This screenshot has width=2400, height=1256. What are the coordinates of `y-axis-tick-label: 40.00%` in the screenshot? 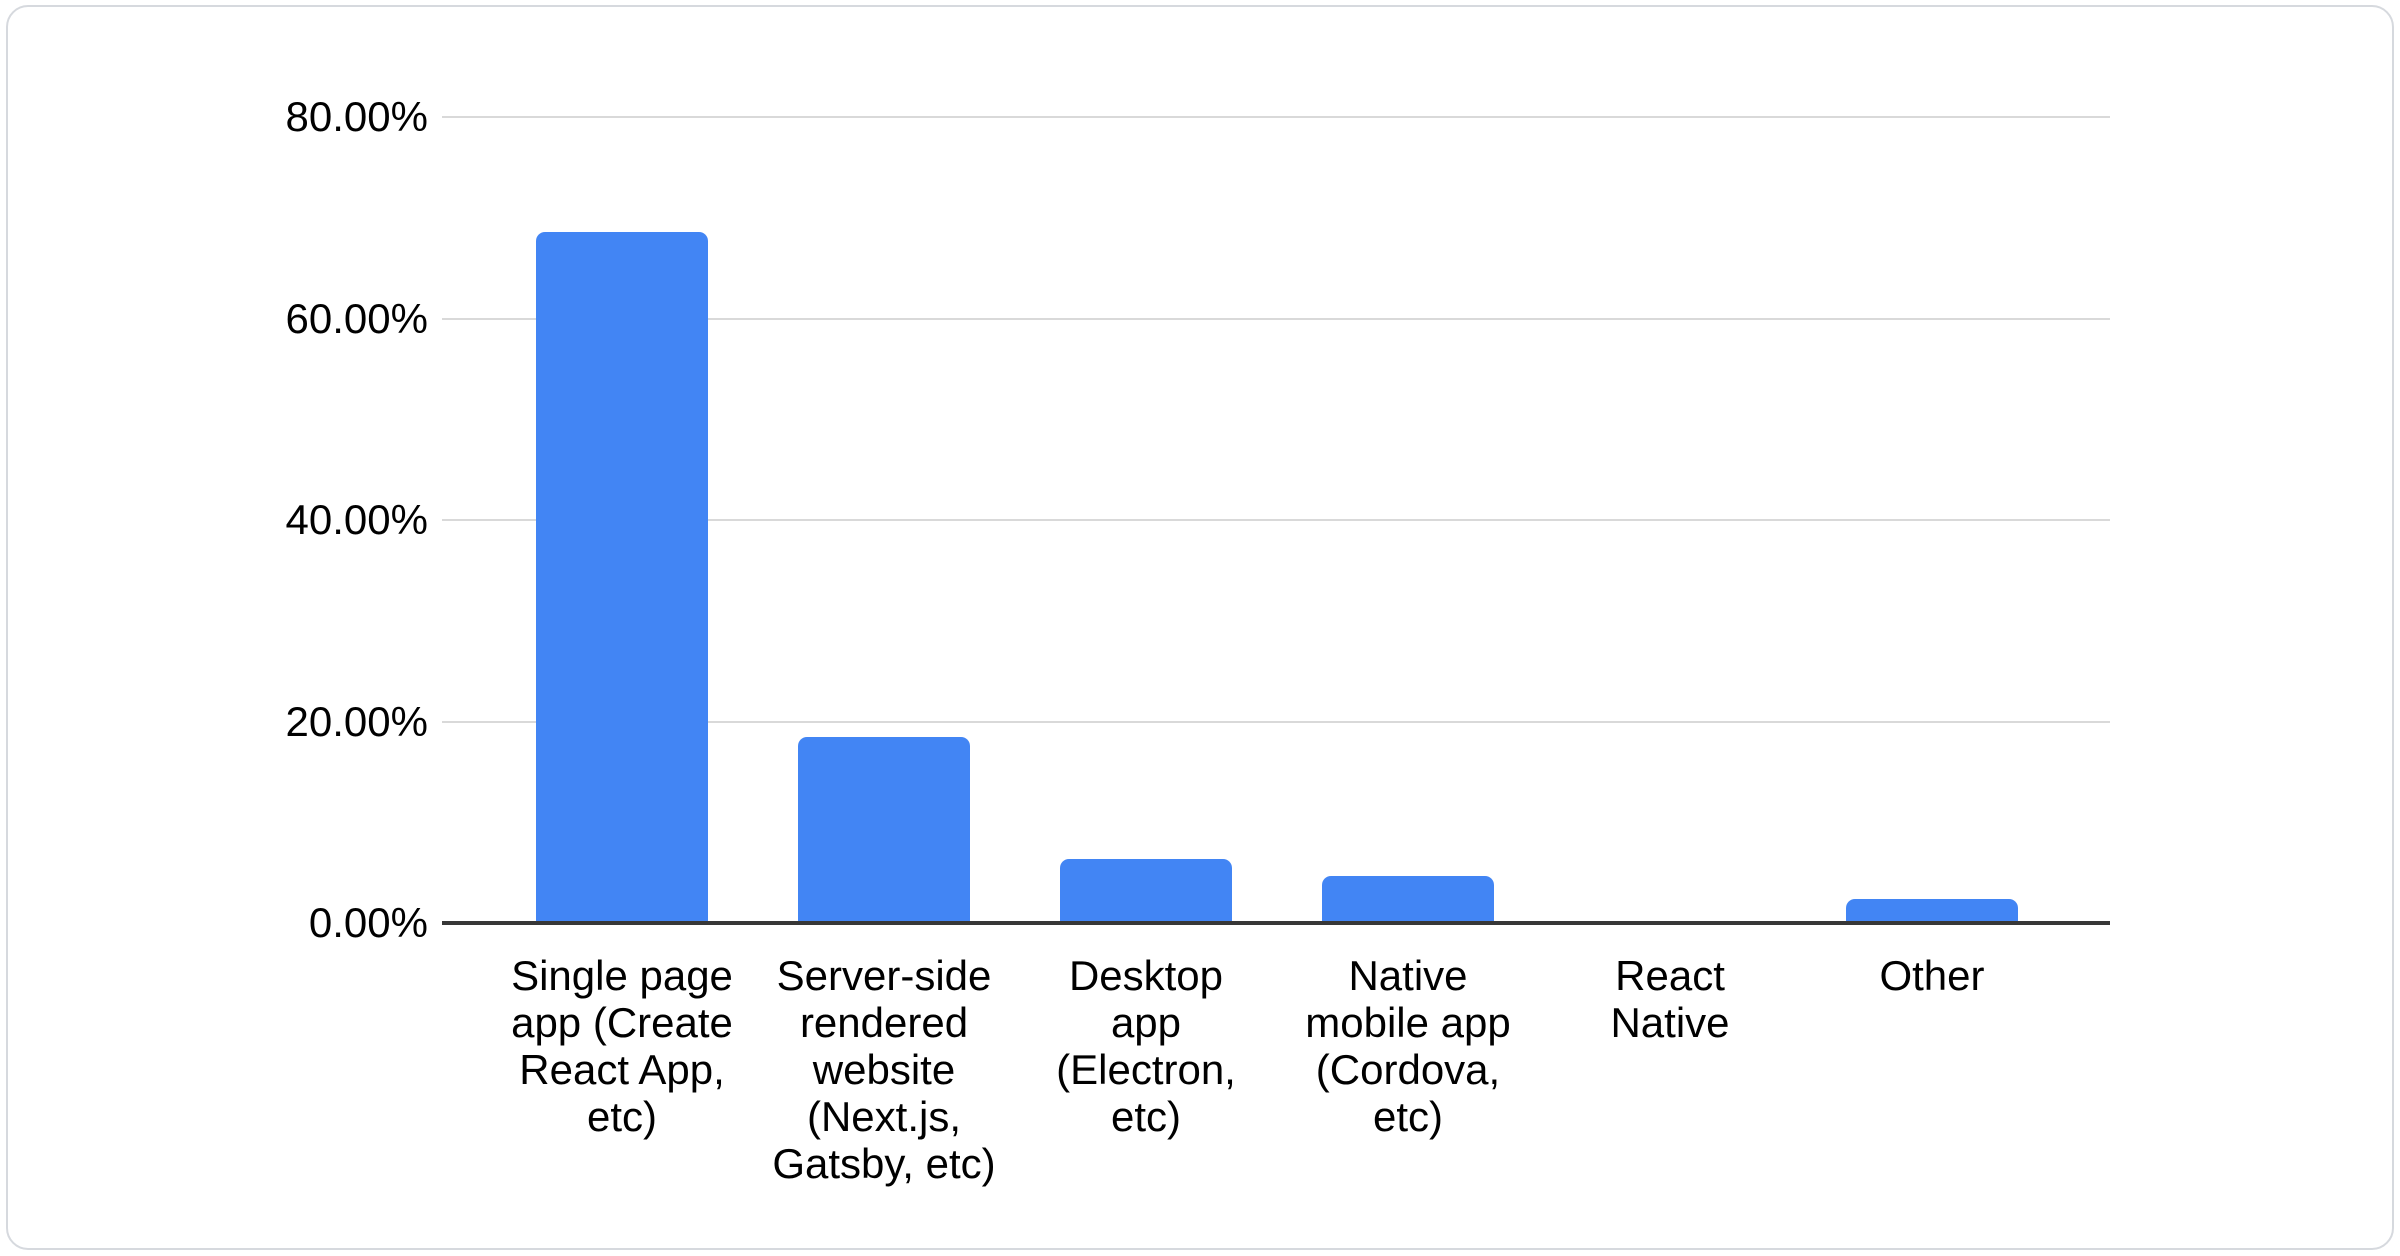 It's located at (356, 519).